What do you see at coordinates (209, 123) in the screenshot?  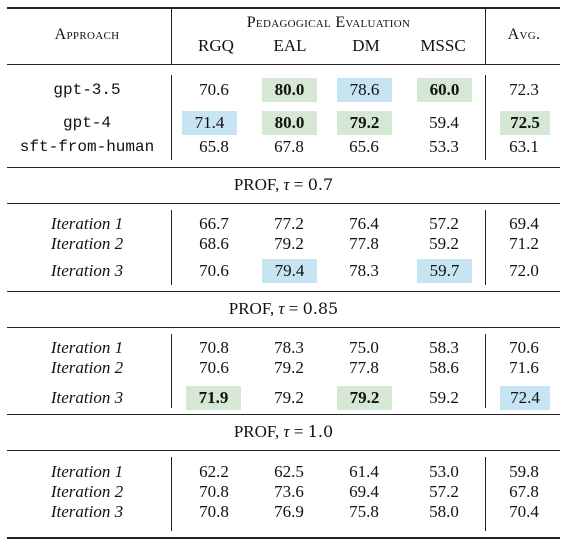 I see `cell-rgq: 71.4` at bounding box center [209, 123].